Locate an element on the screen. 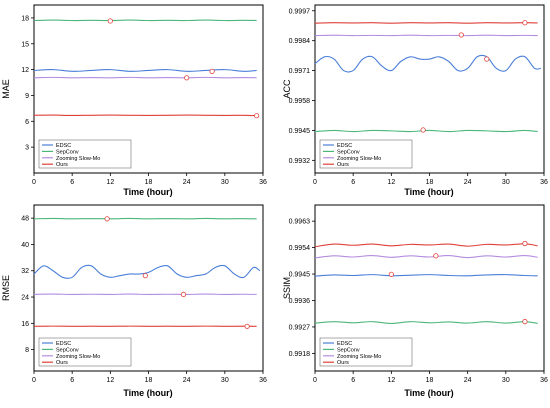  y-tick-label: 32 is located at coordinates (25, 271).